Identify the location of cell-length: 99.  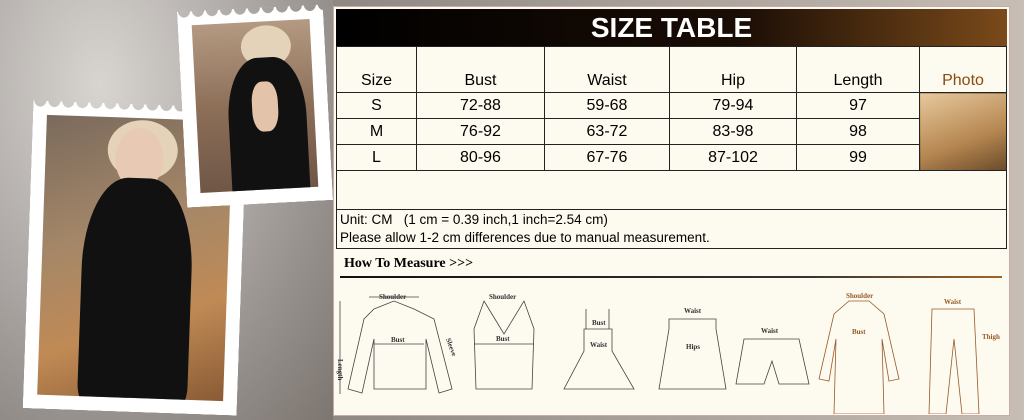
(858, 157).